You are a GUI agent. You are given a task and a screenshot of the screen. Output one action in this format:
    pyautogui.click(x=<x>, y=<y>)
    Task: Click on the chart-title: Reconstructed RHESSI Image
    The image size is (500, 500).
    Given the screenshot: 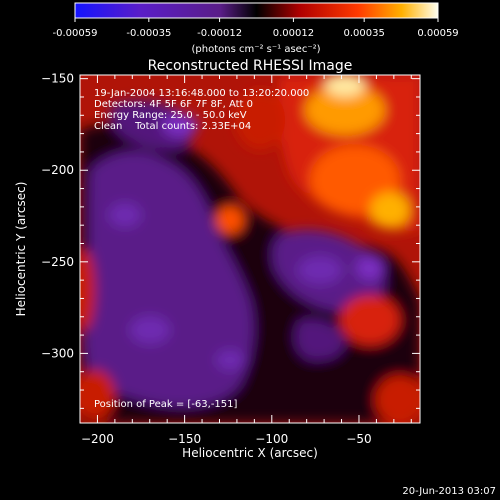 What is the action you would take?
    pyautogui.click(x=250, y=66)
    